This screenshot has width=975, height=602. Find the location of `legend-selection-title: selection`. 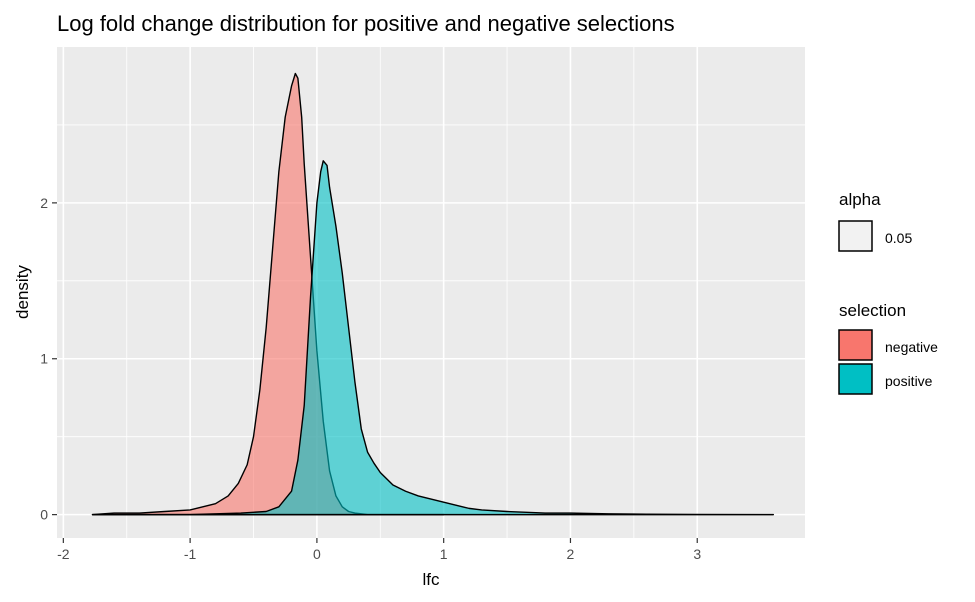

legend-selection-title: selection is located at coordinates (872, 310).